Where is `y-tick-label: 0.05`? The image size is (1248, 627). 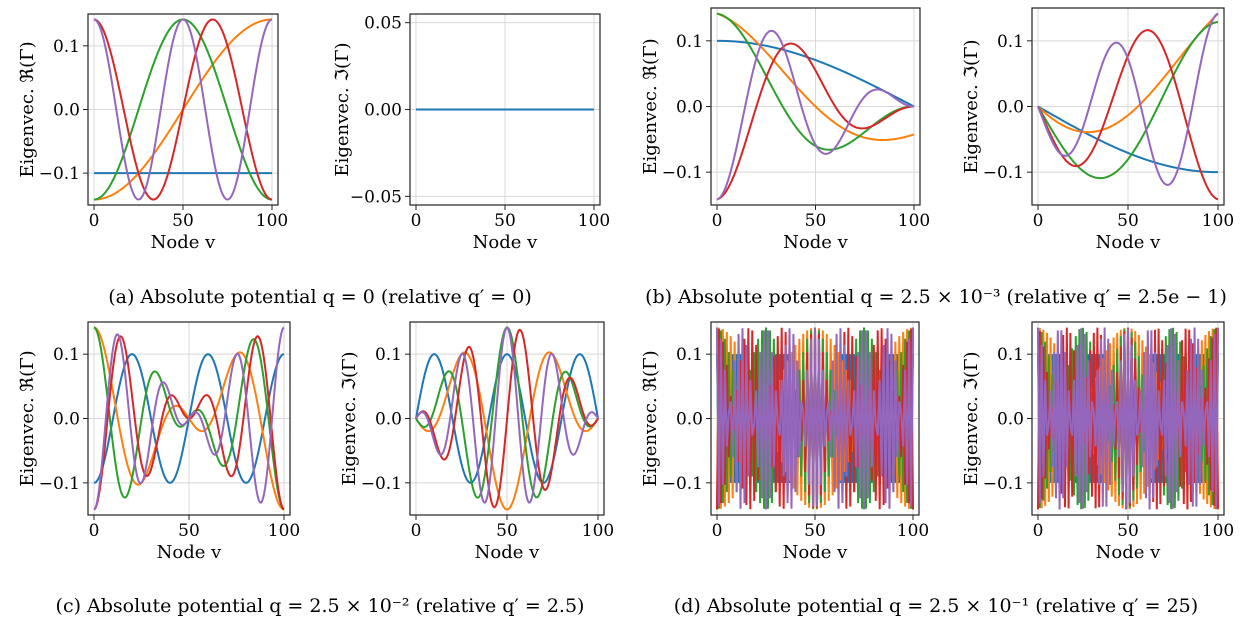 y-tick-label: 0.05 is located at coordinates (383, 24).